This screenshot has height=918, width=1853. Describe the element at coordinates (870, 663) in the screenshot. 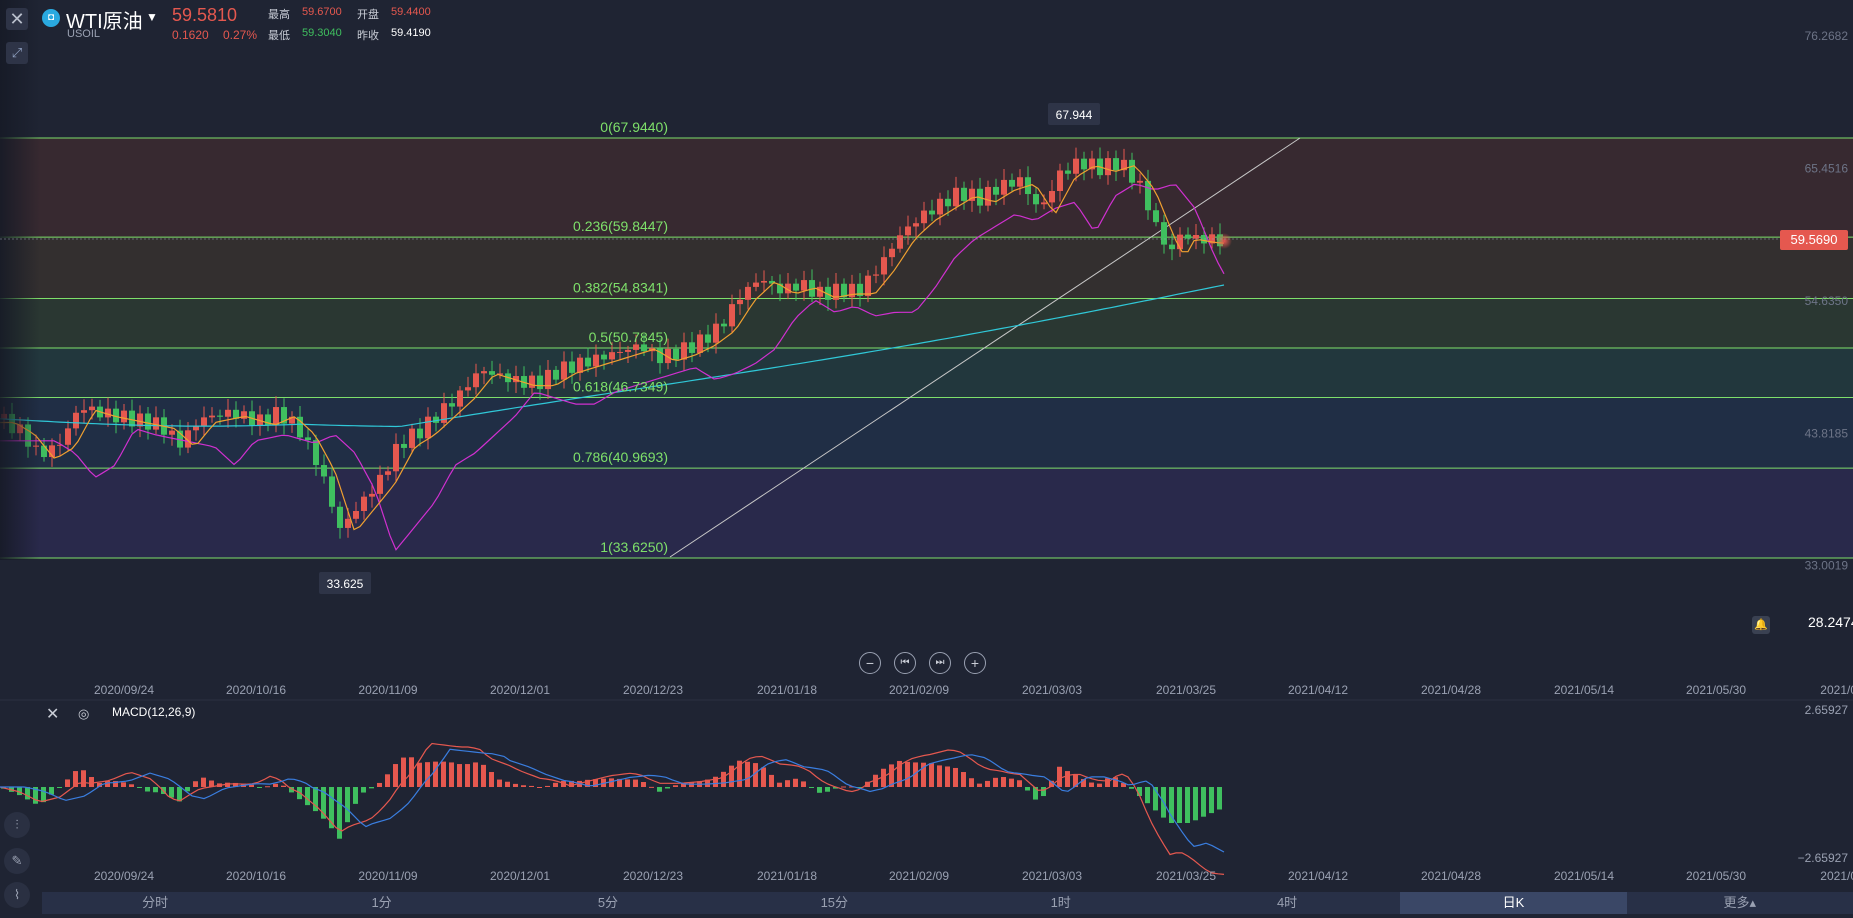

I see `zoom-out-icon: −` at that location.